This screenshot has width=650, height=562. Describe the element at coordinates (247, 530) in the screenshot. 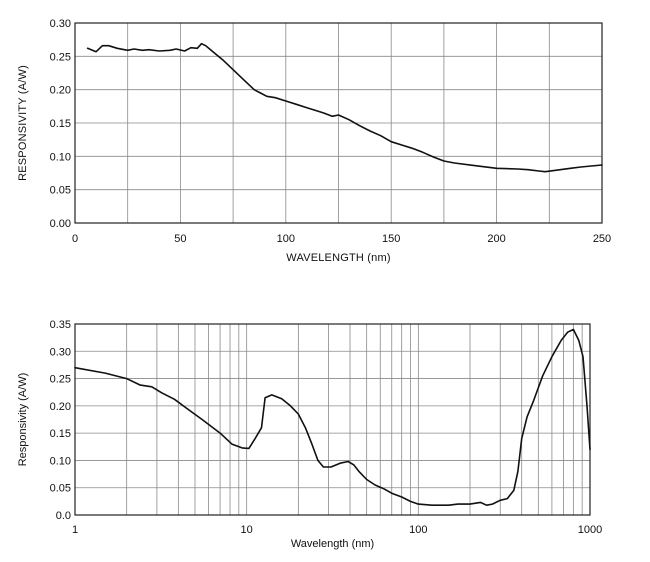

I see `x-tick-label: 10` at that location.